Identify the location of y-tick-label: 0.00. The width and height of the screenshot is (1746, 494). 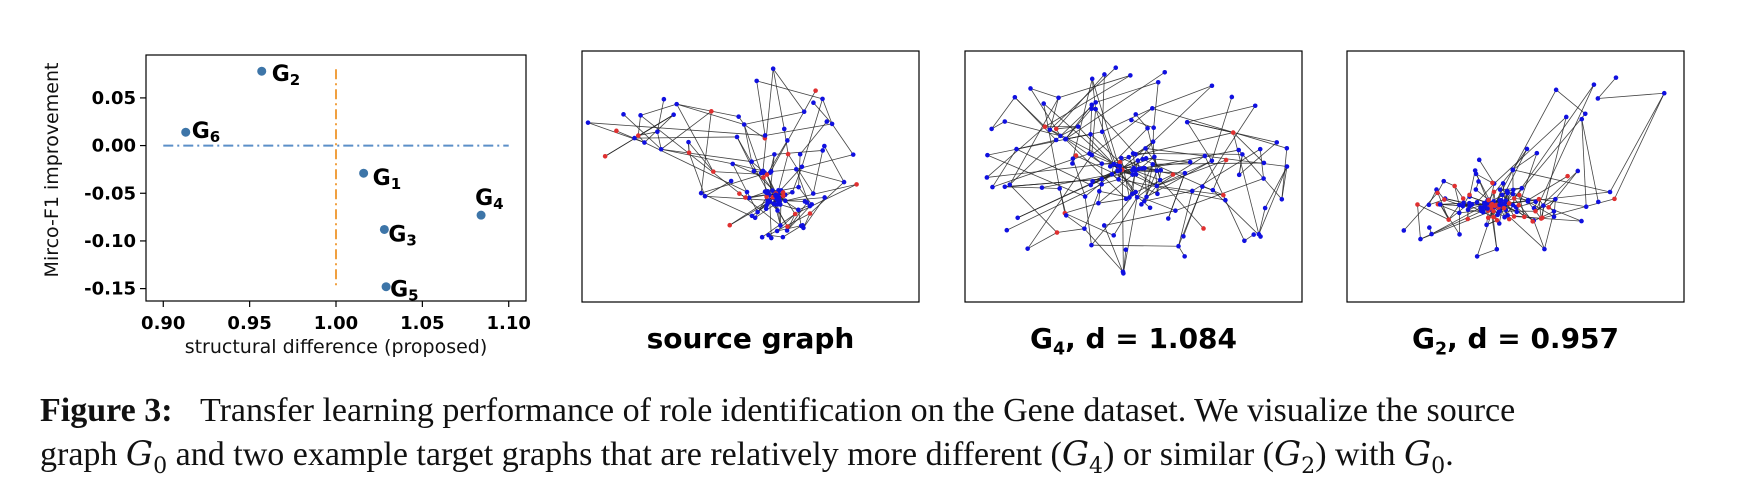
(114, 146).